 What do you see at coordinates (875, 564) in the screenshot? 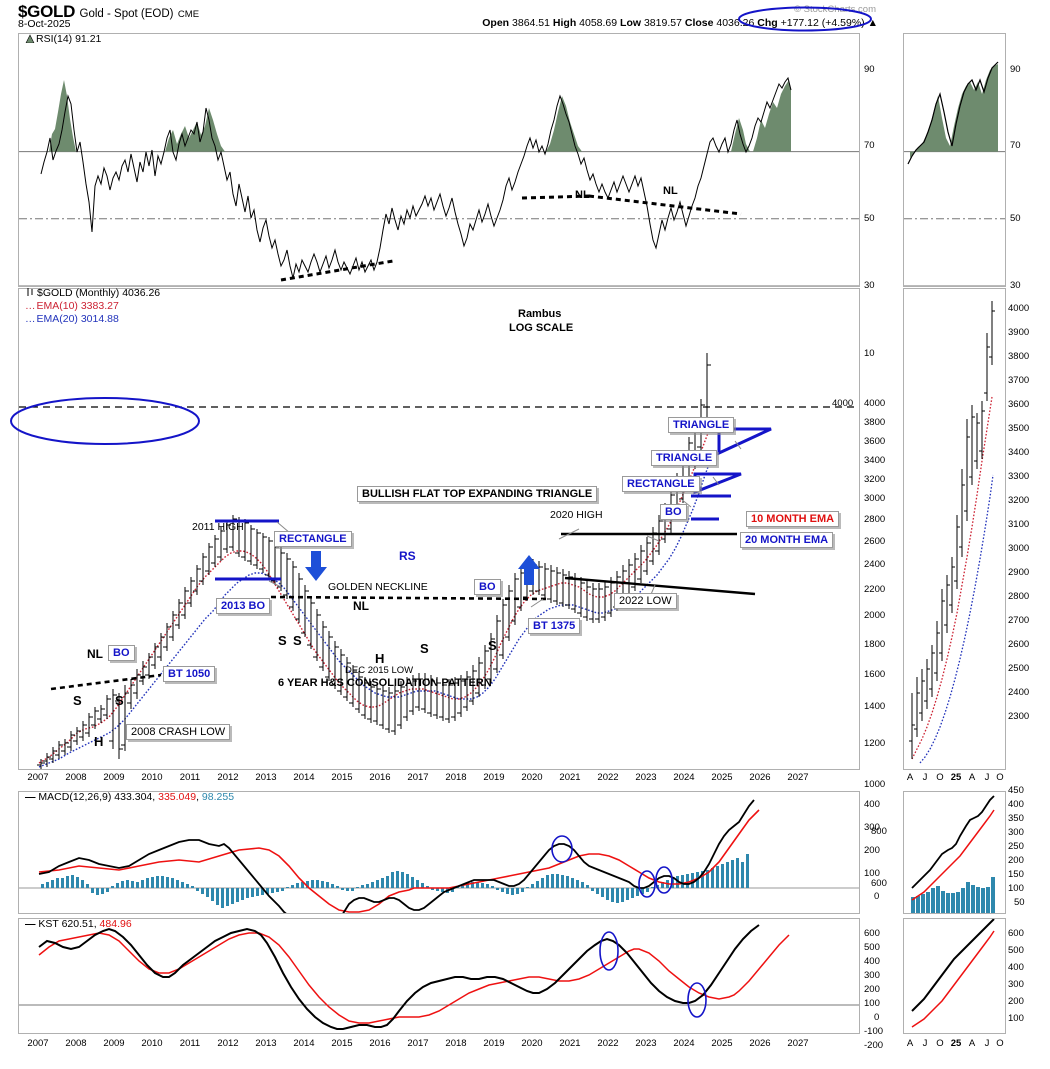
I see `price-tick-2400: 2400` at bounding box center [875, 564].